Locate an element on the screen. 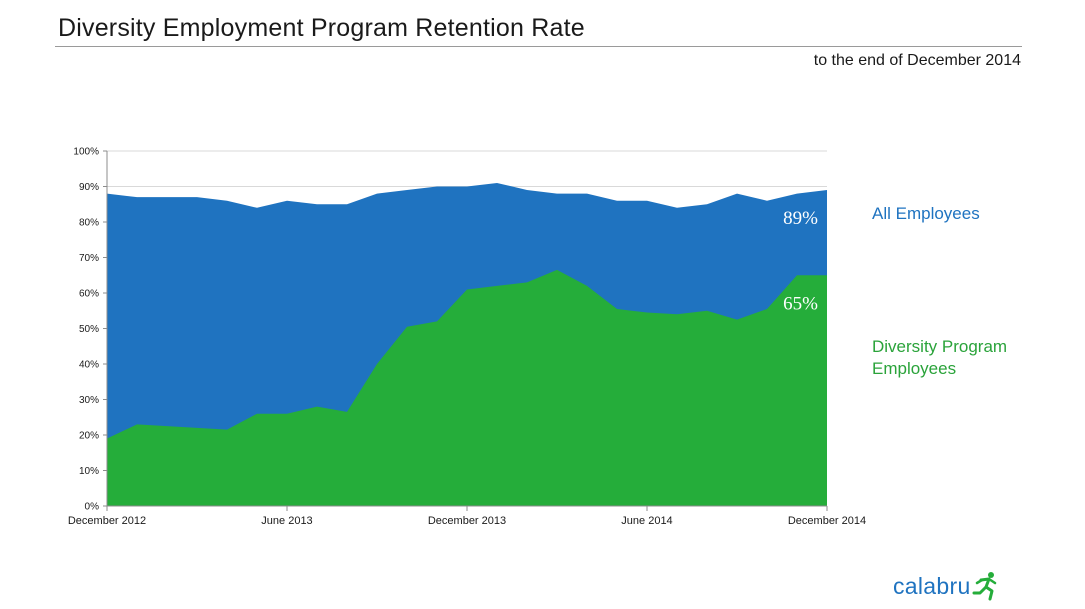 Image resolution: width=1085 pixels, height=609 pixels. legend-all-employees: All Employees is located at coordinates (926, 213).